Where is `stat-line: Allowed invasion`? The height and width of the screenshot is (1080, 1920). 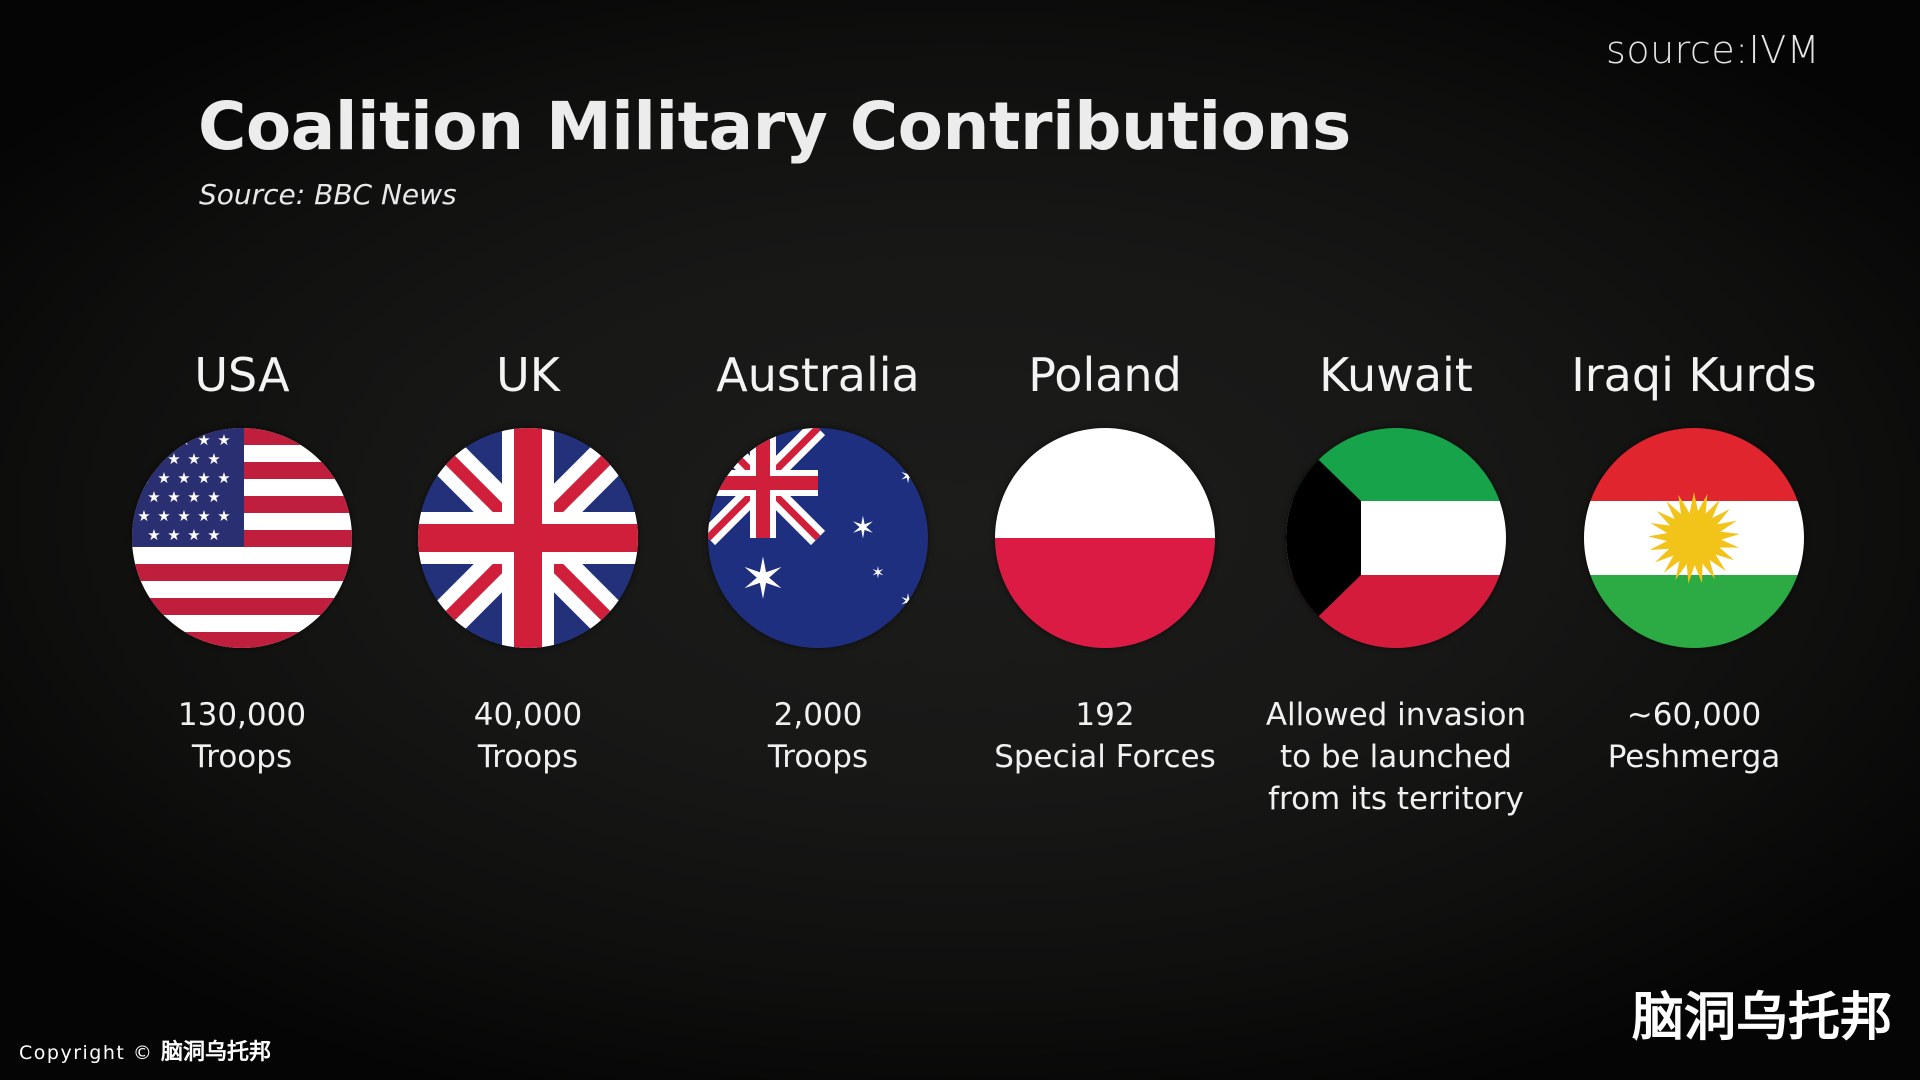
stat-line: Allowed invasion is located at coordinates (1396, 715).